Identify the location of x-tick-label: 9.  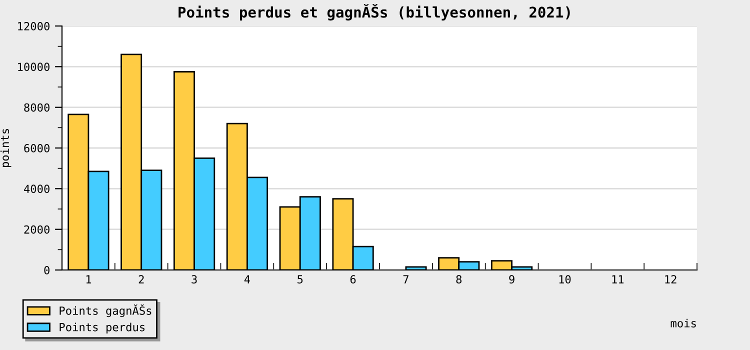
(511, 279).